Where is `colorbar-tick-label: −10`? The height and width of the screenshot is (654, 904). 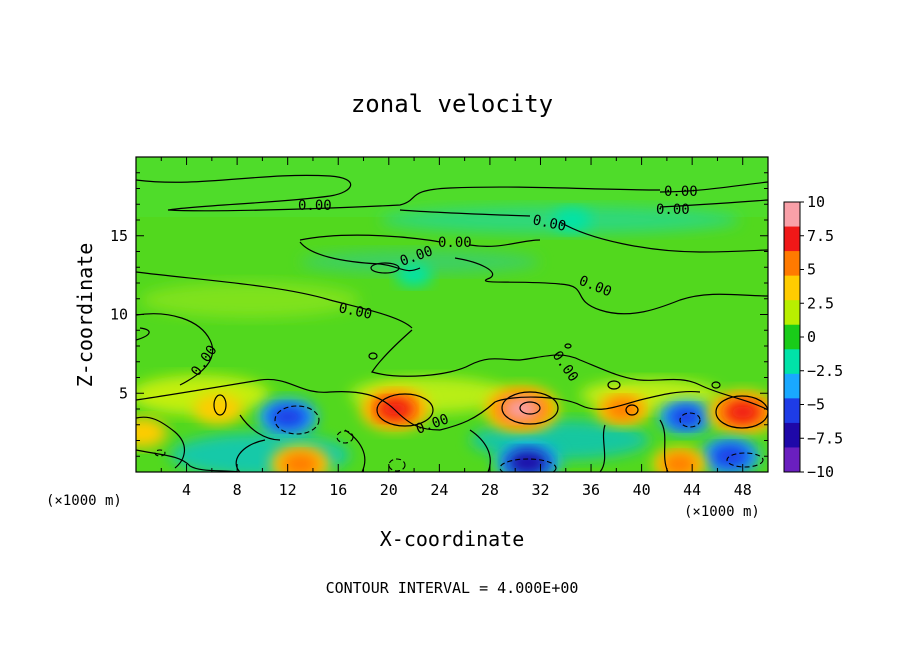 colorbar-tick-label: −10 is located at coordinates (820, 472).